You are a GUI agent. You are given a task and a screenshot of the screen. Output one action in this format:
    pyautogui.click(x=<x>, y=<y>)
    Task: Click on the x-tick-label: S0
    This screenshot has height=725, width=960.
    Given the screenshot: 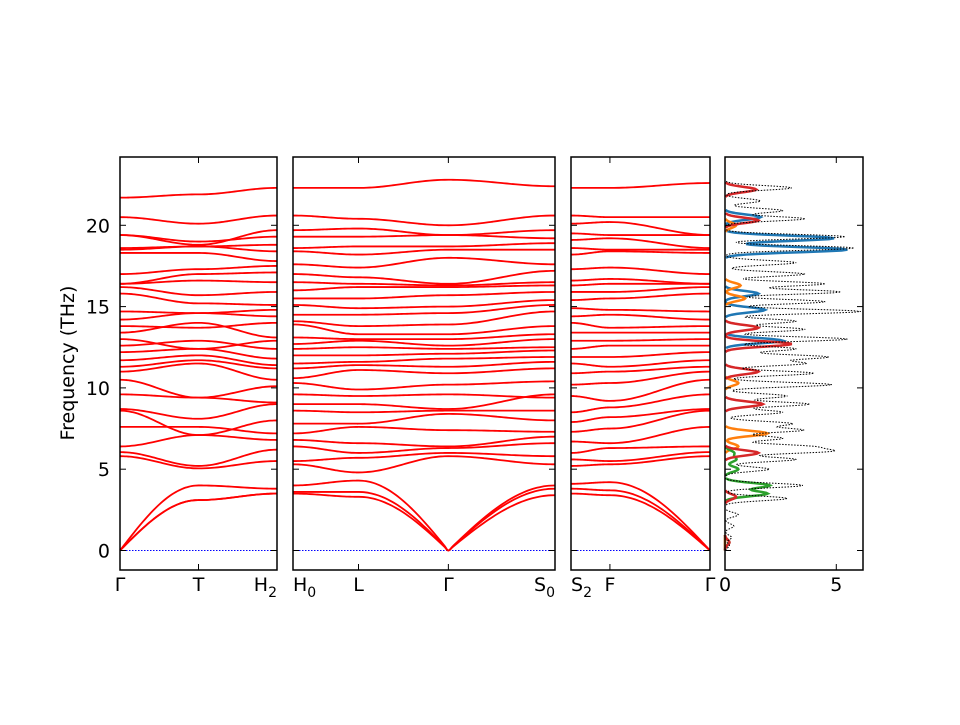 What is the action you would take?
    pyautogui.click(x=544, y=587)
    